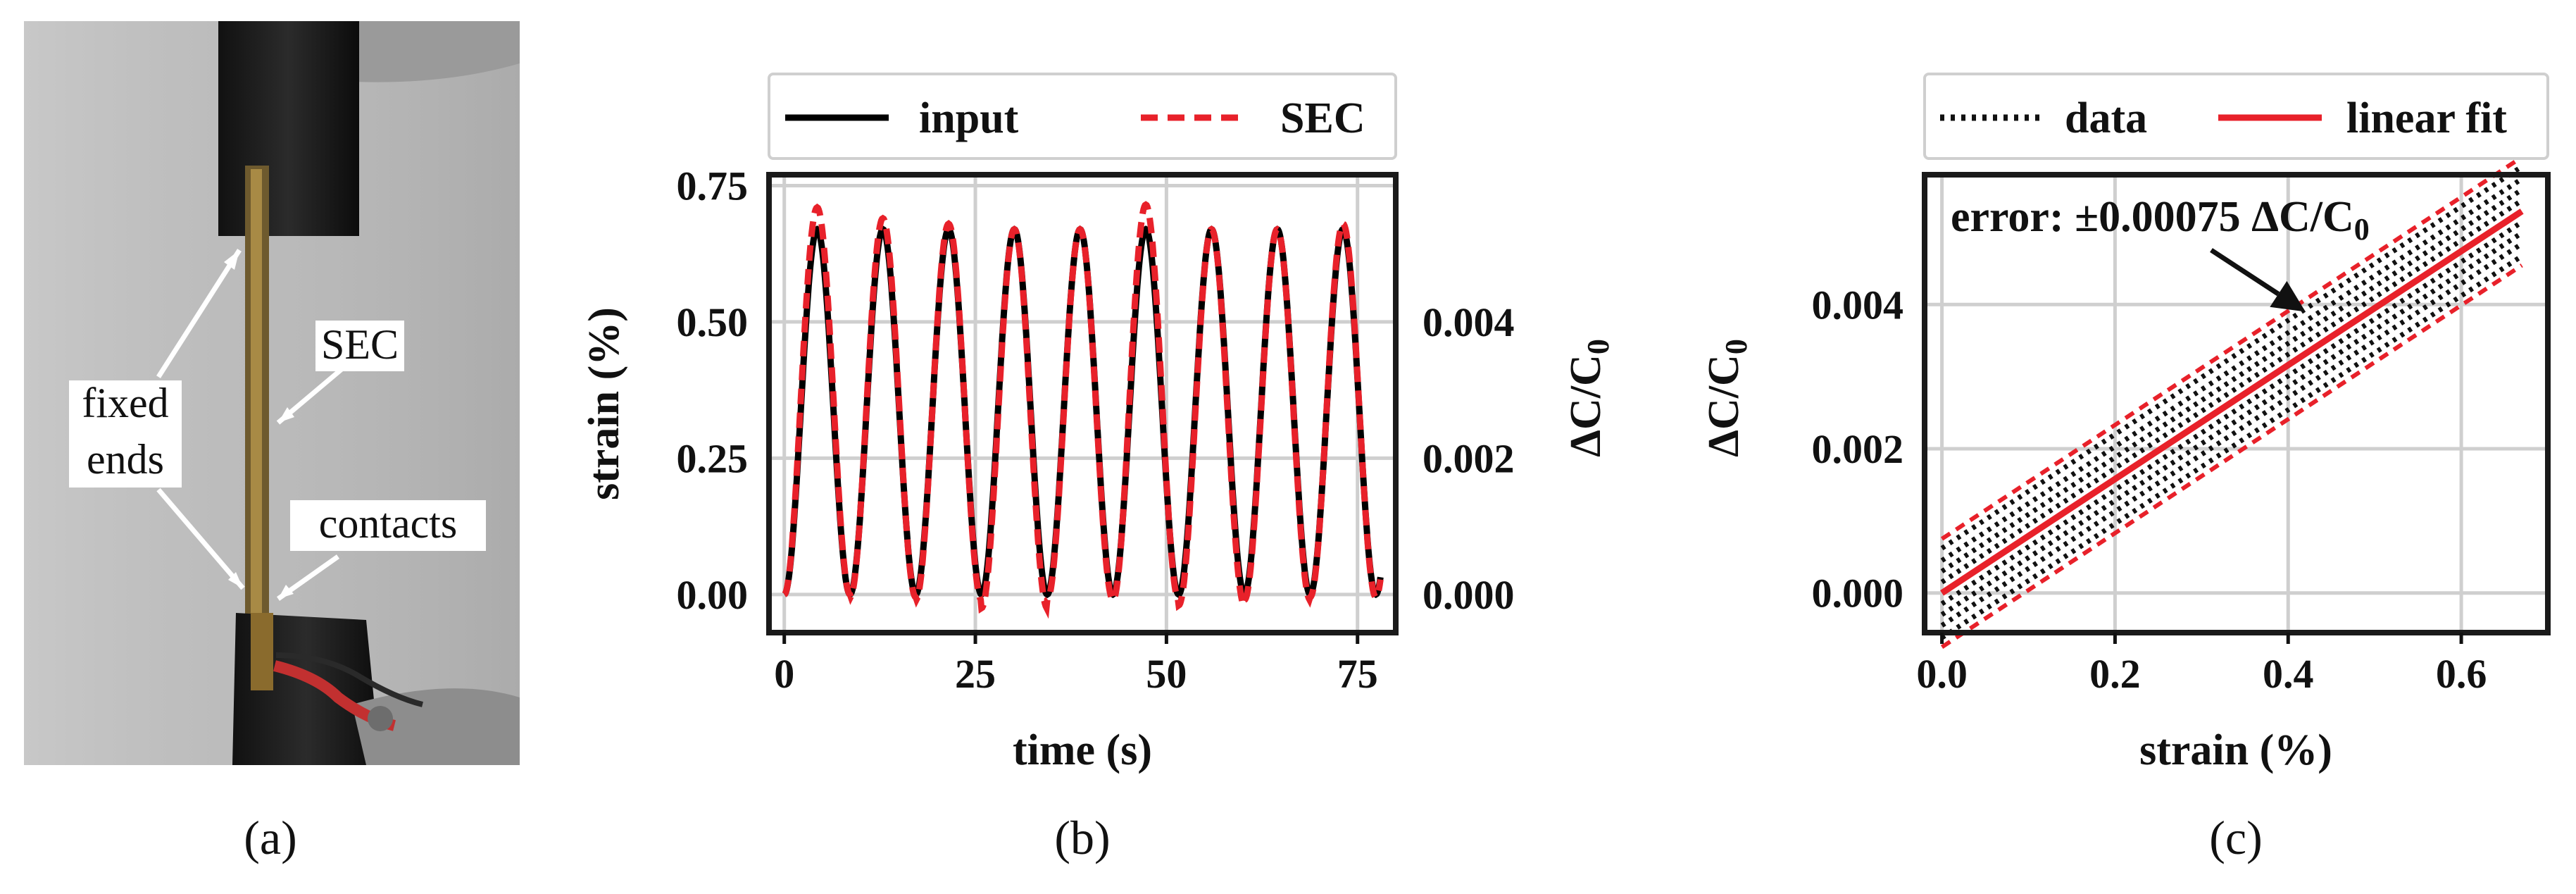  I want to click on chart-c-linear-fit, so click(2232, 402).